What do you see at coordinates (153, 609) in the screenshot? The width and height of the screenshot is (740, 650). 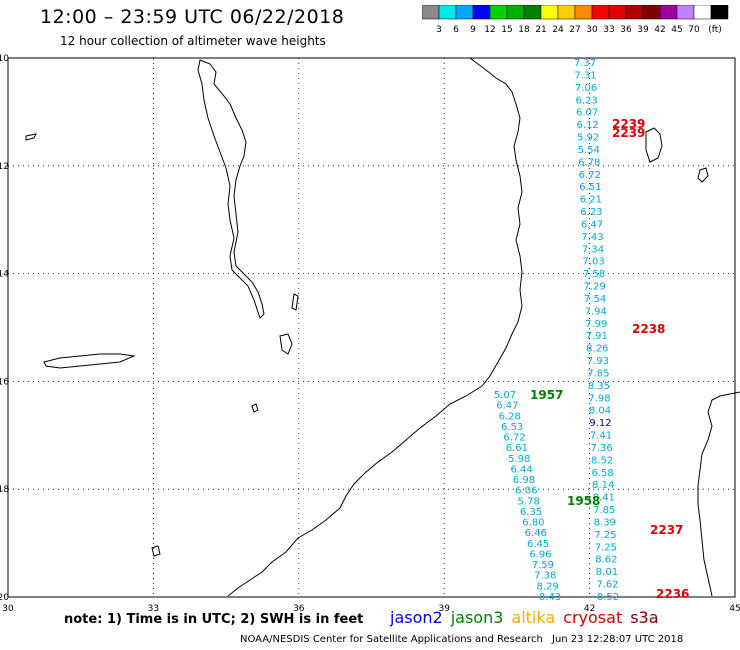 I see `x-tick-label: 33` at bounding box center [153, 609].